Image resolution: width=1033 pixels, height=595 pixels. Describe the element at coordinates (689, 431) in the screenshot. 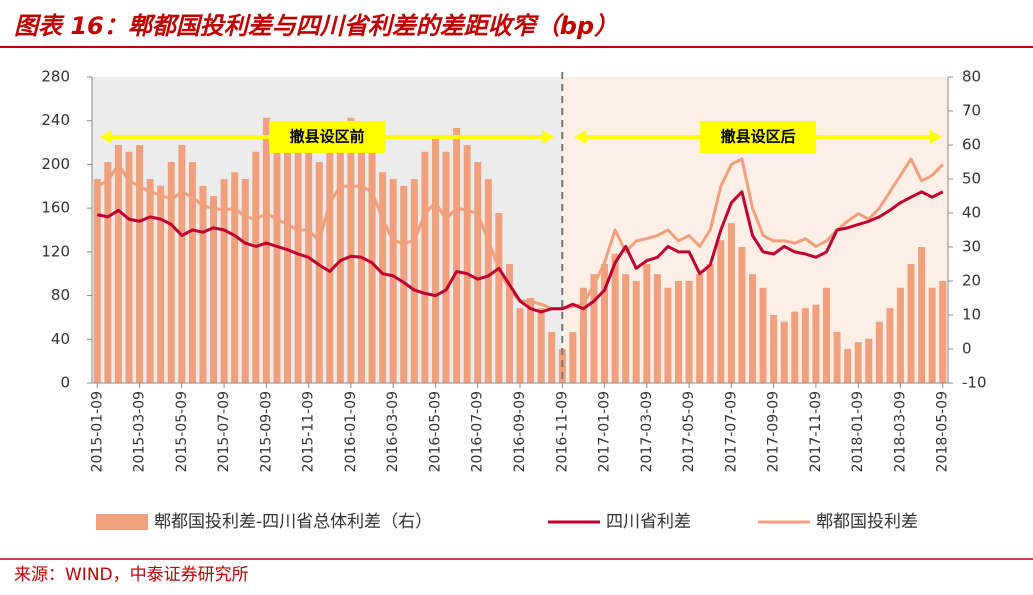

I see `x-tick-label: 2017-05-09` at that location.